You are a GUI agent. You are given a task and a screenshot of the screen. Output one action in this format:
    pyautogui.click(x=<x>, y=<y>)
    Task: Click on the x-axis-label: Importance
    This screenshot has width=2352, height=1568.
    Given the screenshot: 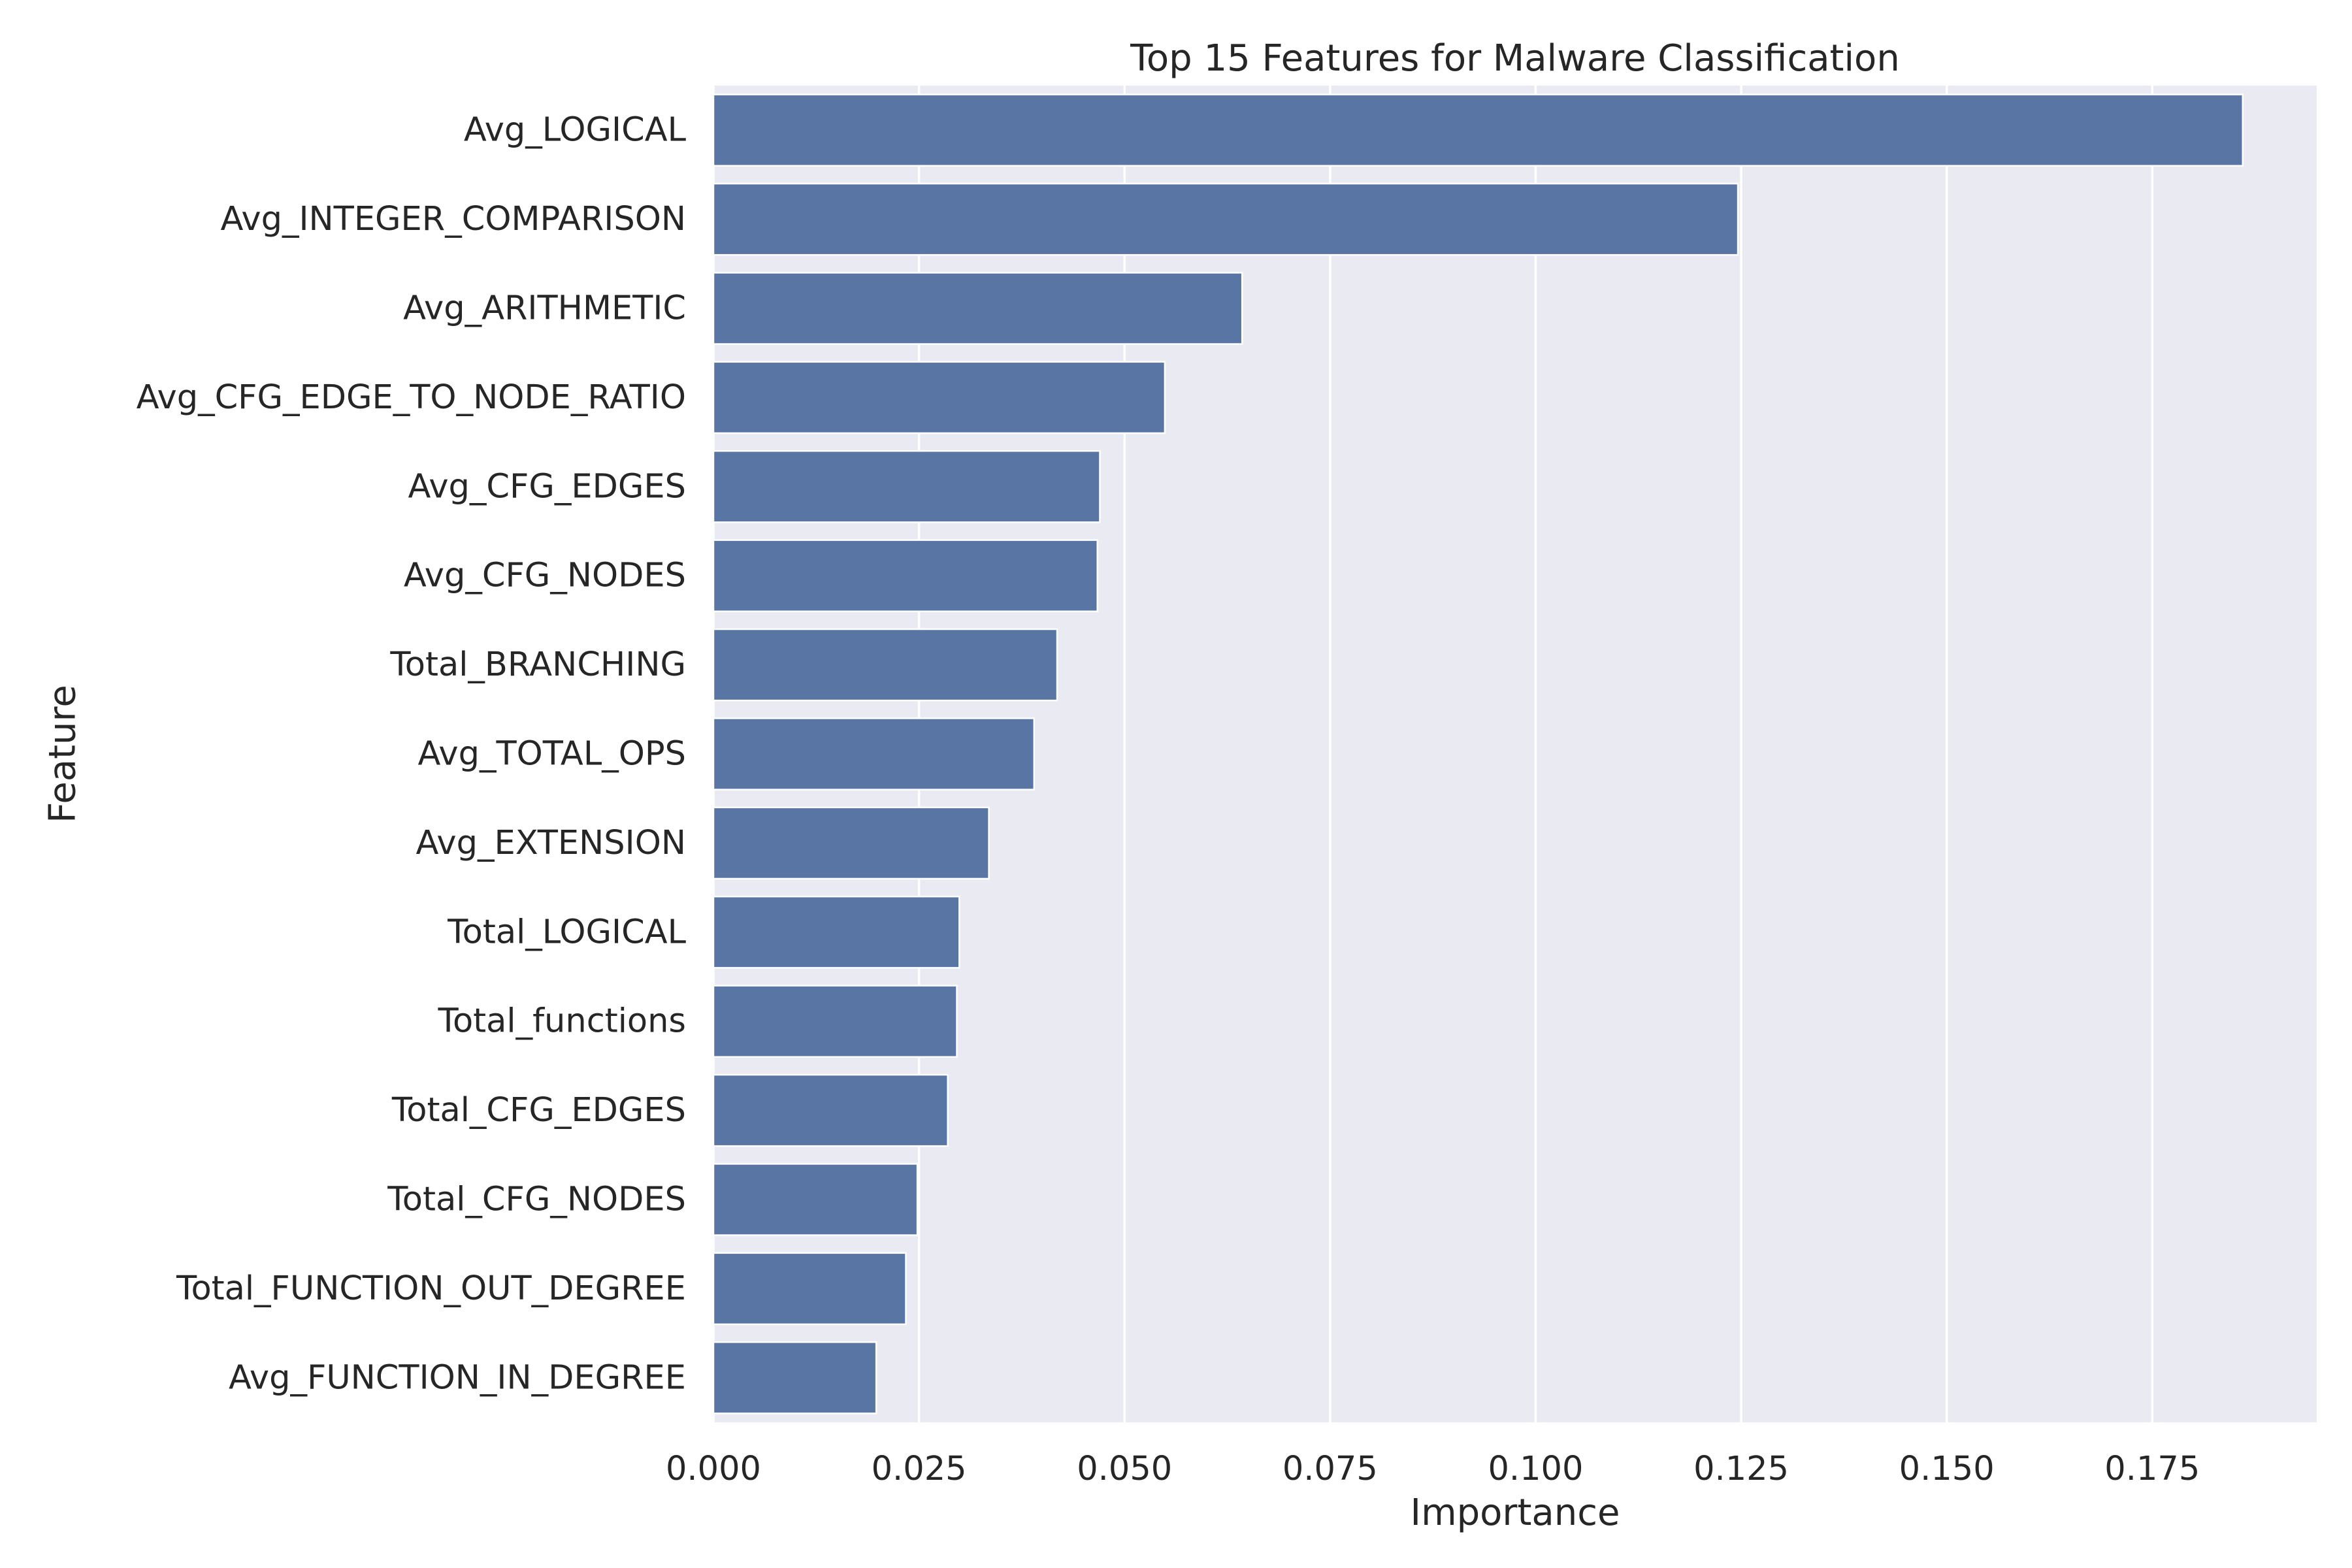 What is the action you would take?
    pyautogui.click(x=1515, y=1513)
    